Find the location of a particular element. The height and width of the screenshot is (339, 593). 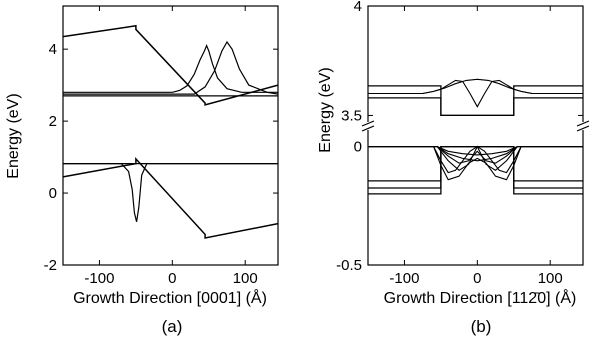

y-tick-label-a: -2 is located at coordinates (50, 265).